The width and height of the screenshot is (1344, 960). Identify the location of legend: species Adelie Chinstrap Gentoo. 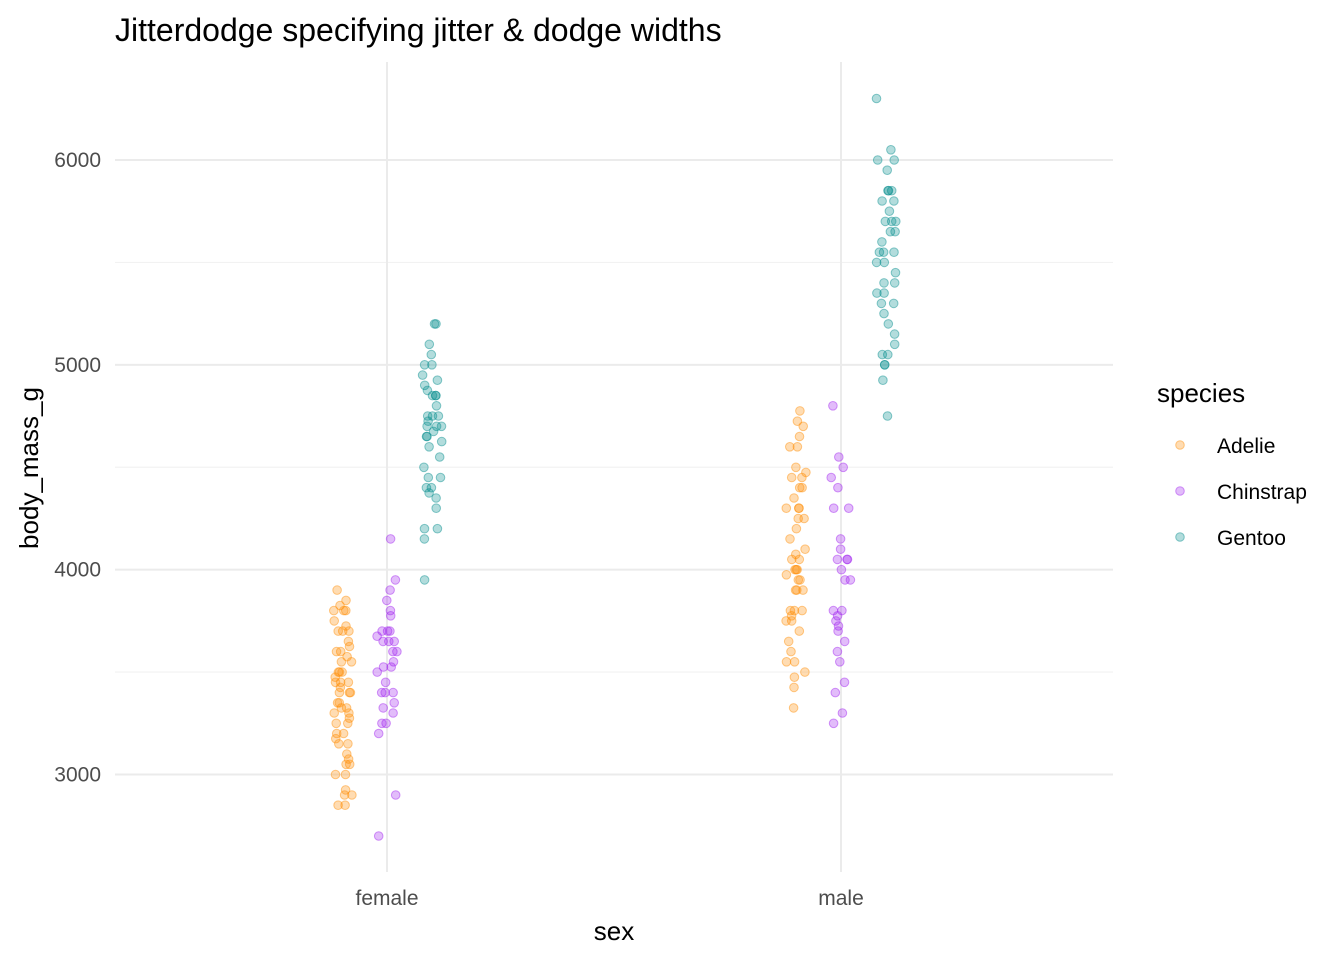
(1232, 464).